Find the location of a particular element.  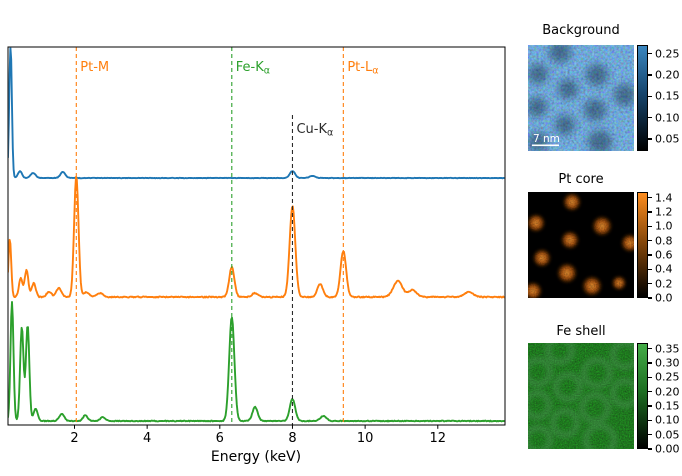

scalebar: 7 nm is located at coordinates (546, 140).